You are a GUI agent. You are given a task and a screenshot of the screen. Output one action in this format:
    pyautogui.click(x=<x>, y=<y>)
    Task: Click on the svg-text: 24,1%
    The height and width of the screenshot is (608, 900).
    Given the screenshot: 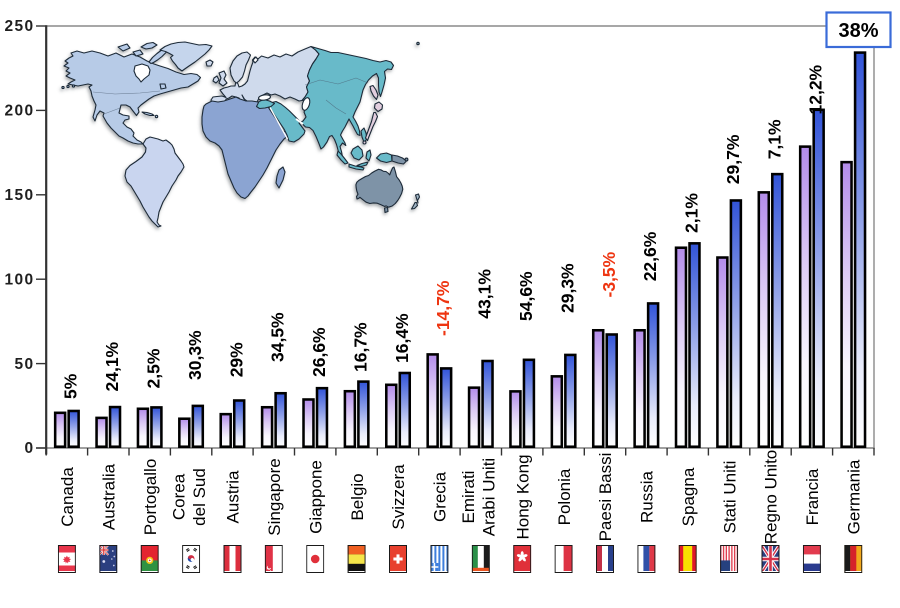 What is the action you would take?
    pyautogui.click(x=112, y=366)
    